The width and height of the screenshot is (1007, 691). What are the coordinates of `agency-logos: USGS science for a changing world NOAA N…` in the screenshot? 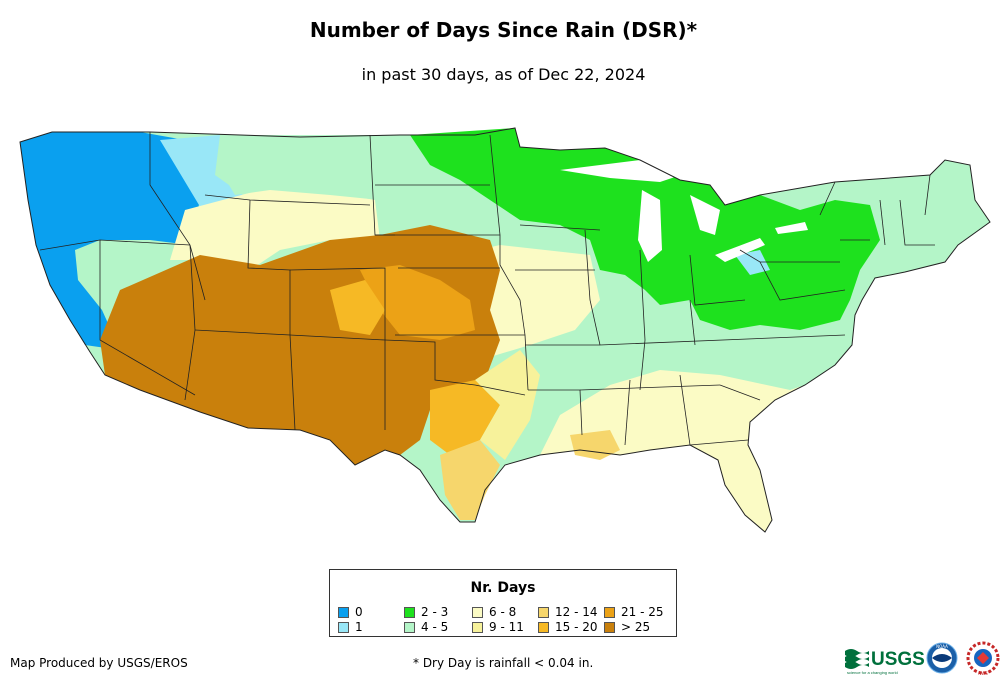 It's located at (922, 658).